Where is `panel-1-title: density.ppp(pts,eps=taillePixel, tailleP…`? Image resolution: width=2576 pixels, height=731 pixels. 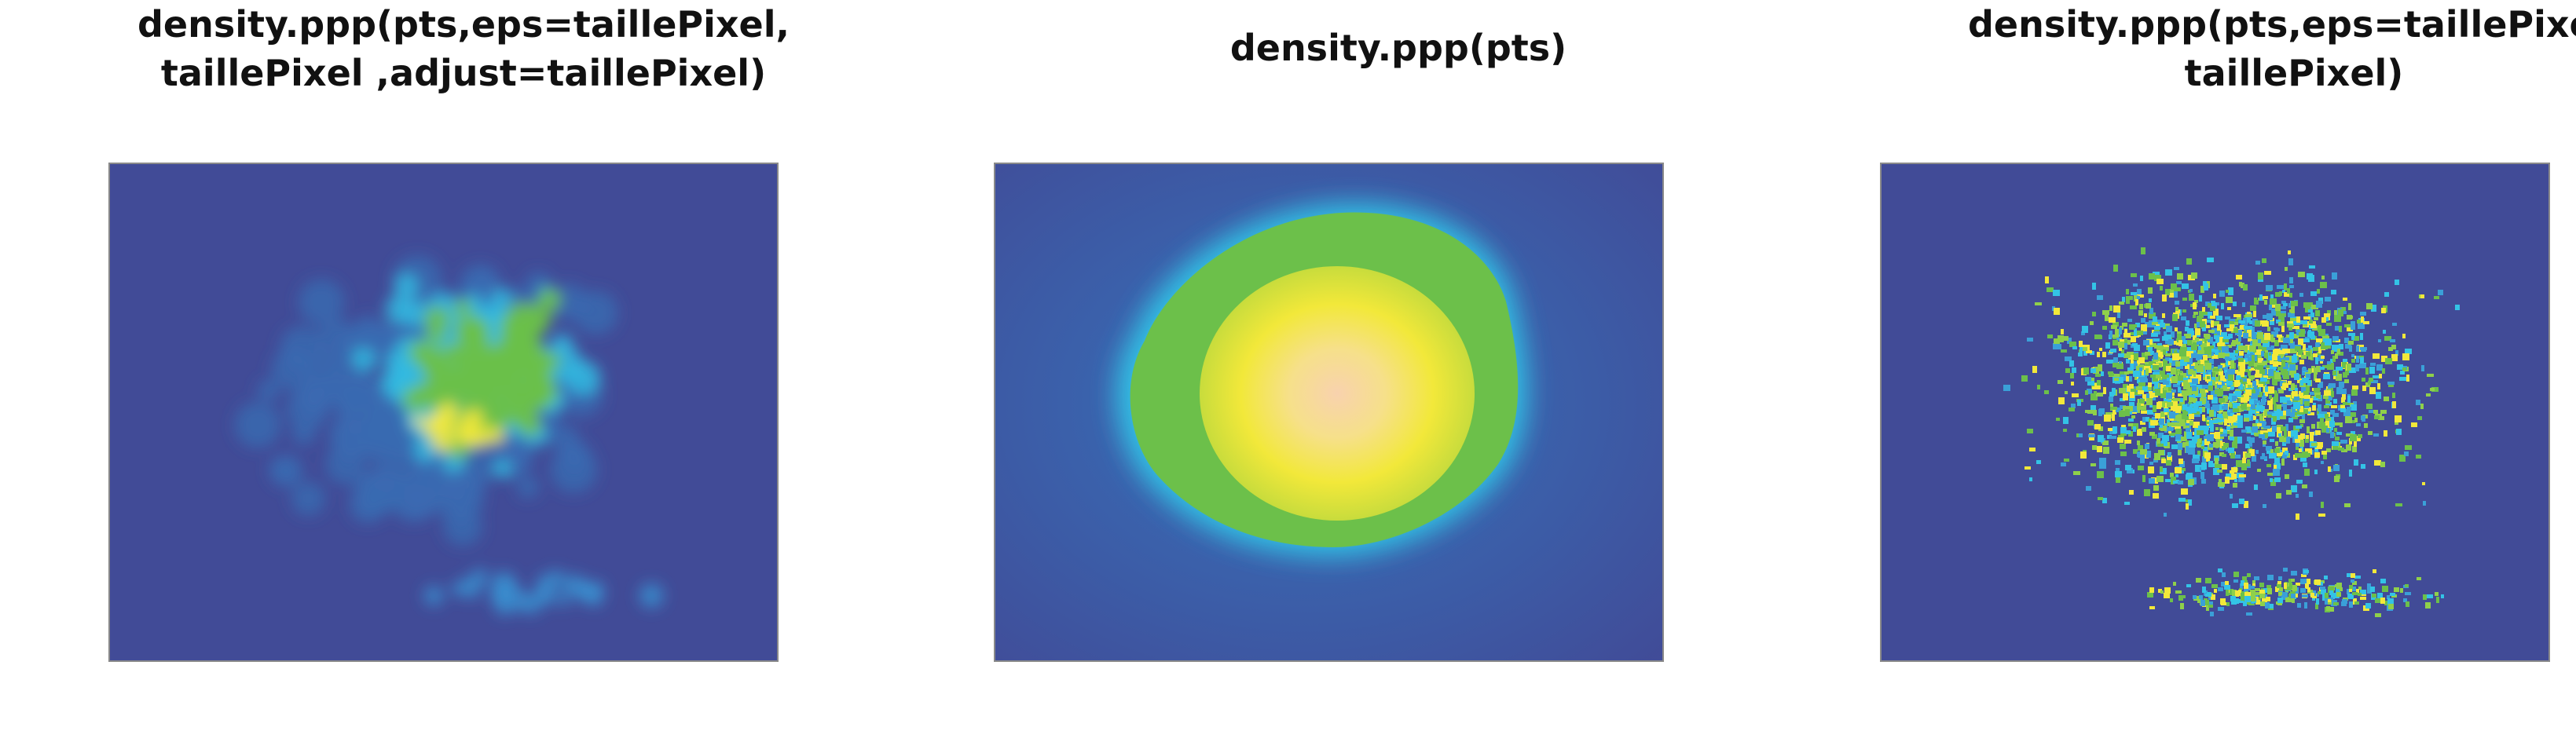 panel-1-title: density.ppp(pts,eps=taillePixel, tailleP… is located at coordinates (464, 48).